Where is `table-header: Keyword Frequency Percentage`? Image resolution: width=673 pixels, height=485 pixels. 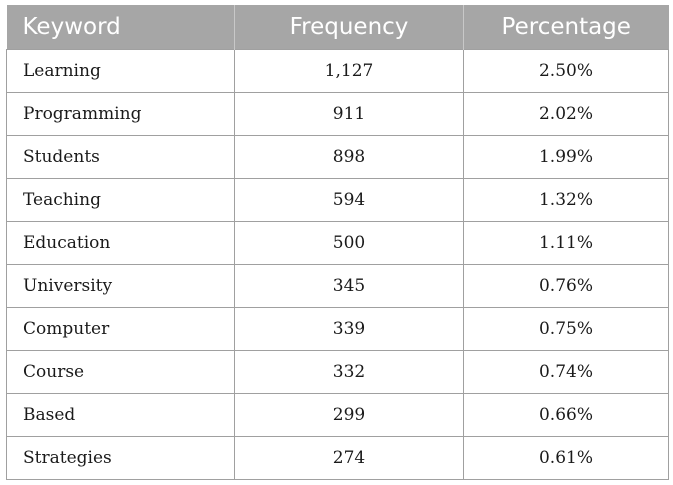
table-header: Keyword Frequency Percentage is located at coordinates (337, 27).